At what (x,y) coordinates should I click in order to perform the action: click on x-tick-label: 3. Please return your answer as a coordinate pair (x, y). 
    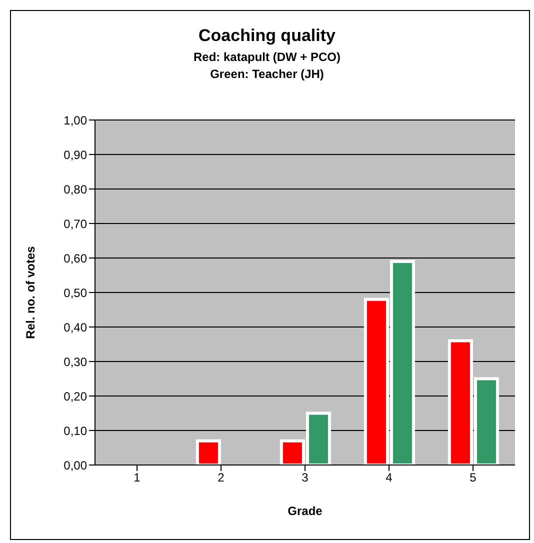
    Looking at the image, I should click on (305, 477).